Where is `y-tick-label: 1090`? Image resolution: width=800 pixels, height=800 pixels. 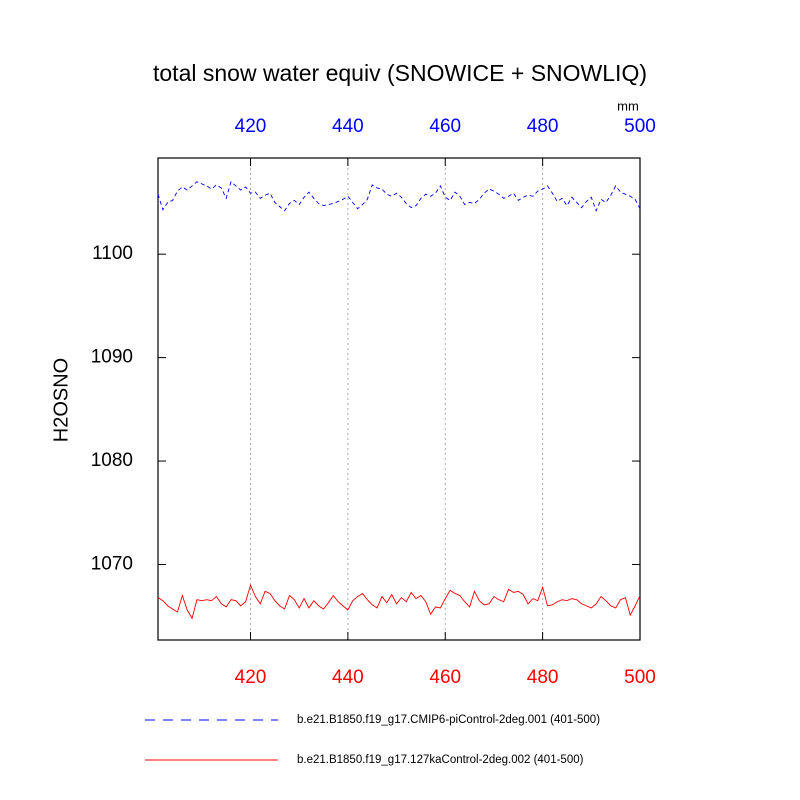 y-tick-label: 1090 is located at coordinates (112, 357).